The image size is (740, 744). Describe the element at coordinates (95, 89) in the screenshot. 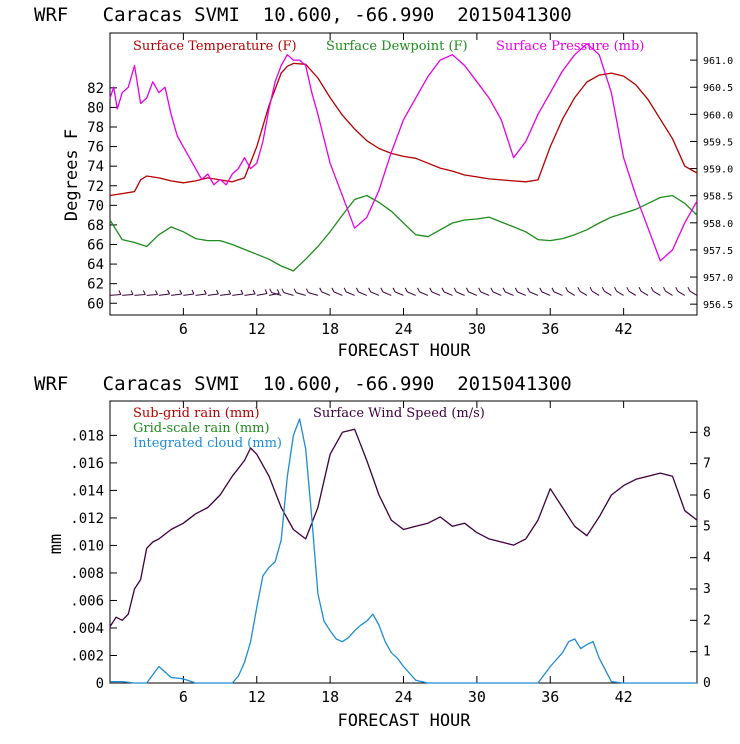

I see `chart1-y-tick-label: 82` at that location.